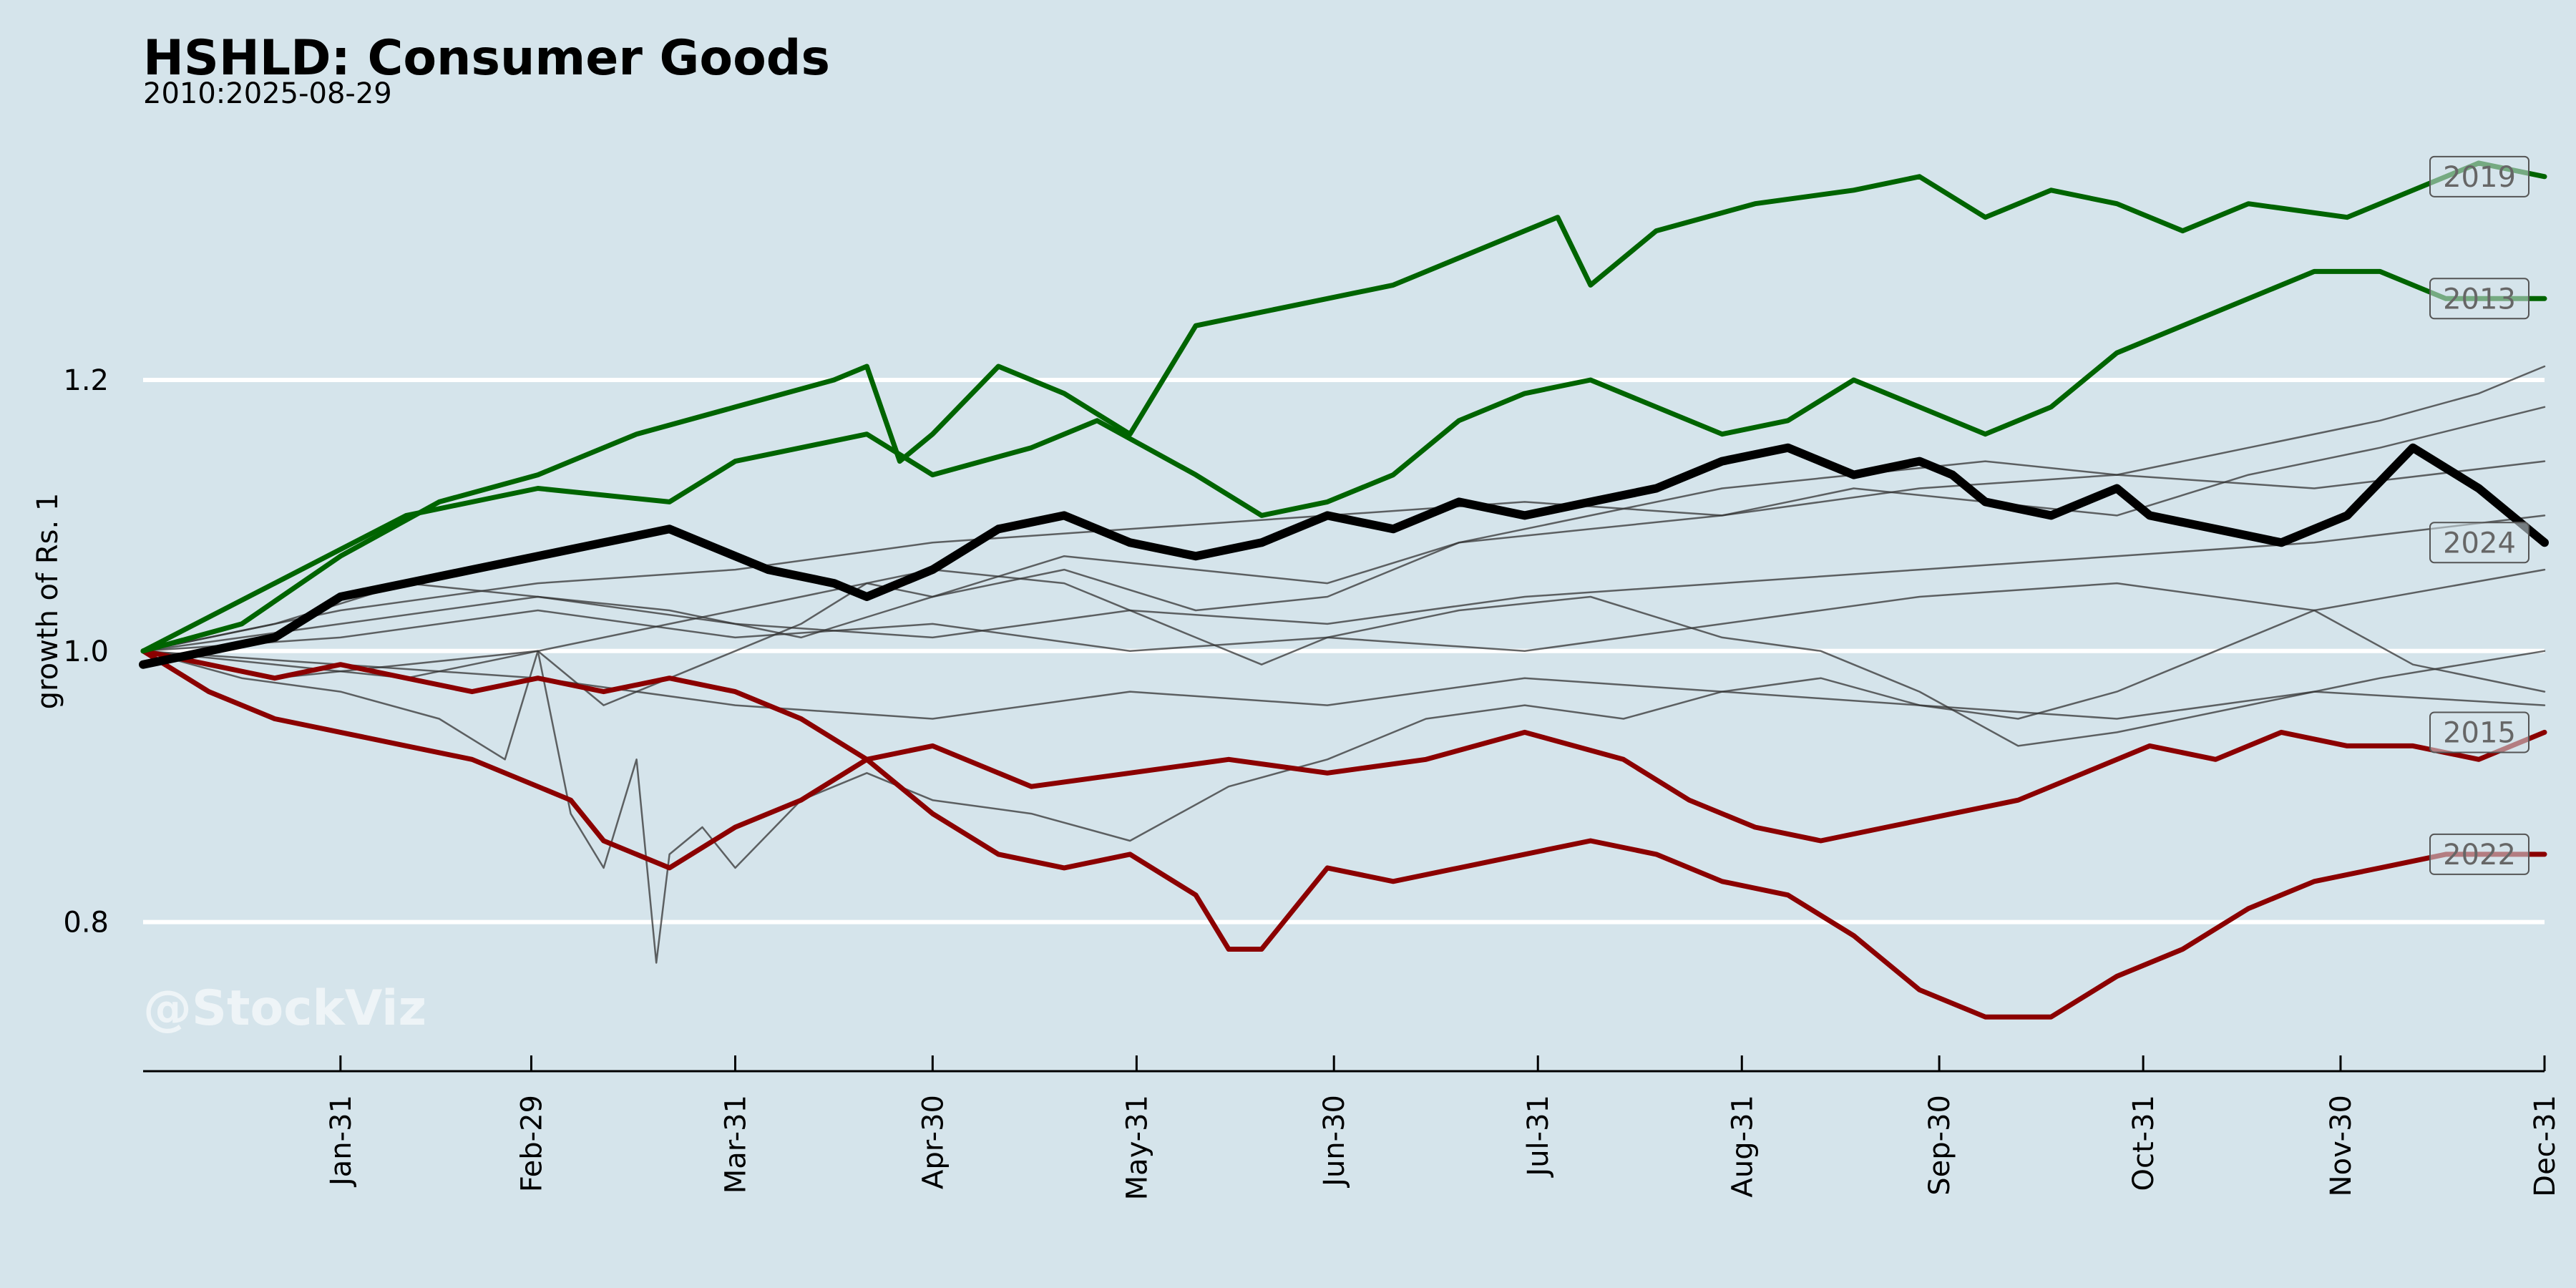 The image size is (2576, 1288). What do you see at coordinates (2341, 1145) in the screenshot?
I see `x-tick-label: Nov-30` at bounding box center [2341, 1145].